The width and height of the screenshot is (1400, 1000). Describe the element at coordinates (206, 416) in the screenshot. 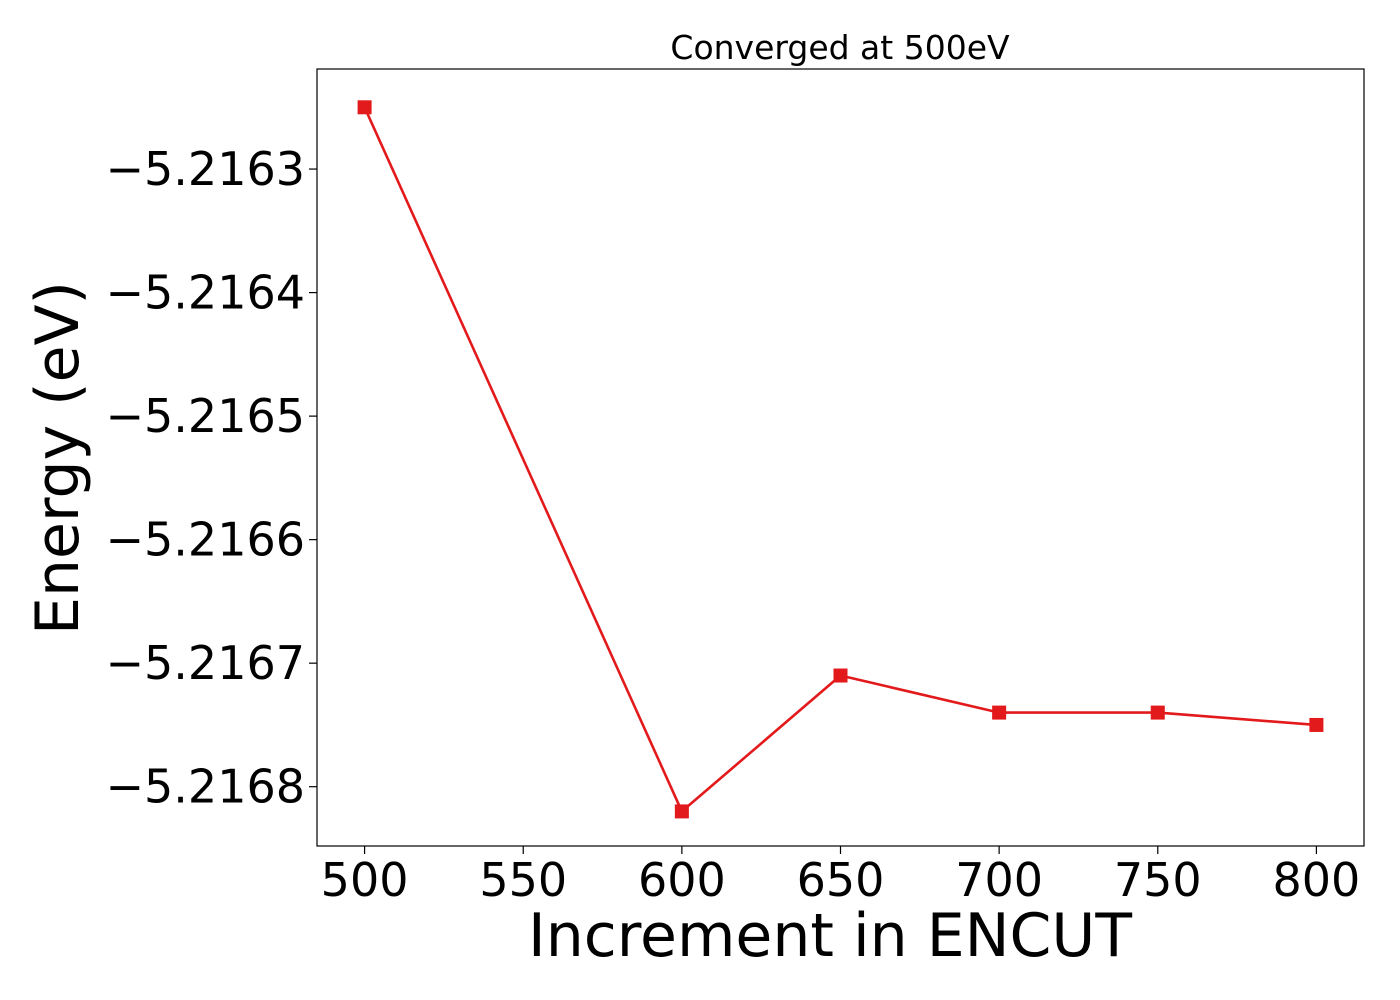

I see `y-tick-label: −5.2165` at that location.